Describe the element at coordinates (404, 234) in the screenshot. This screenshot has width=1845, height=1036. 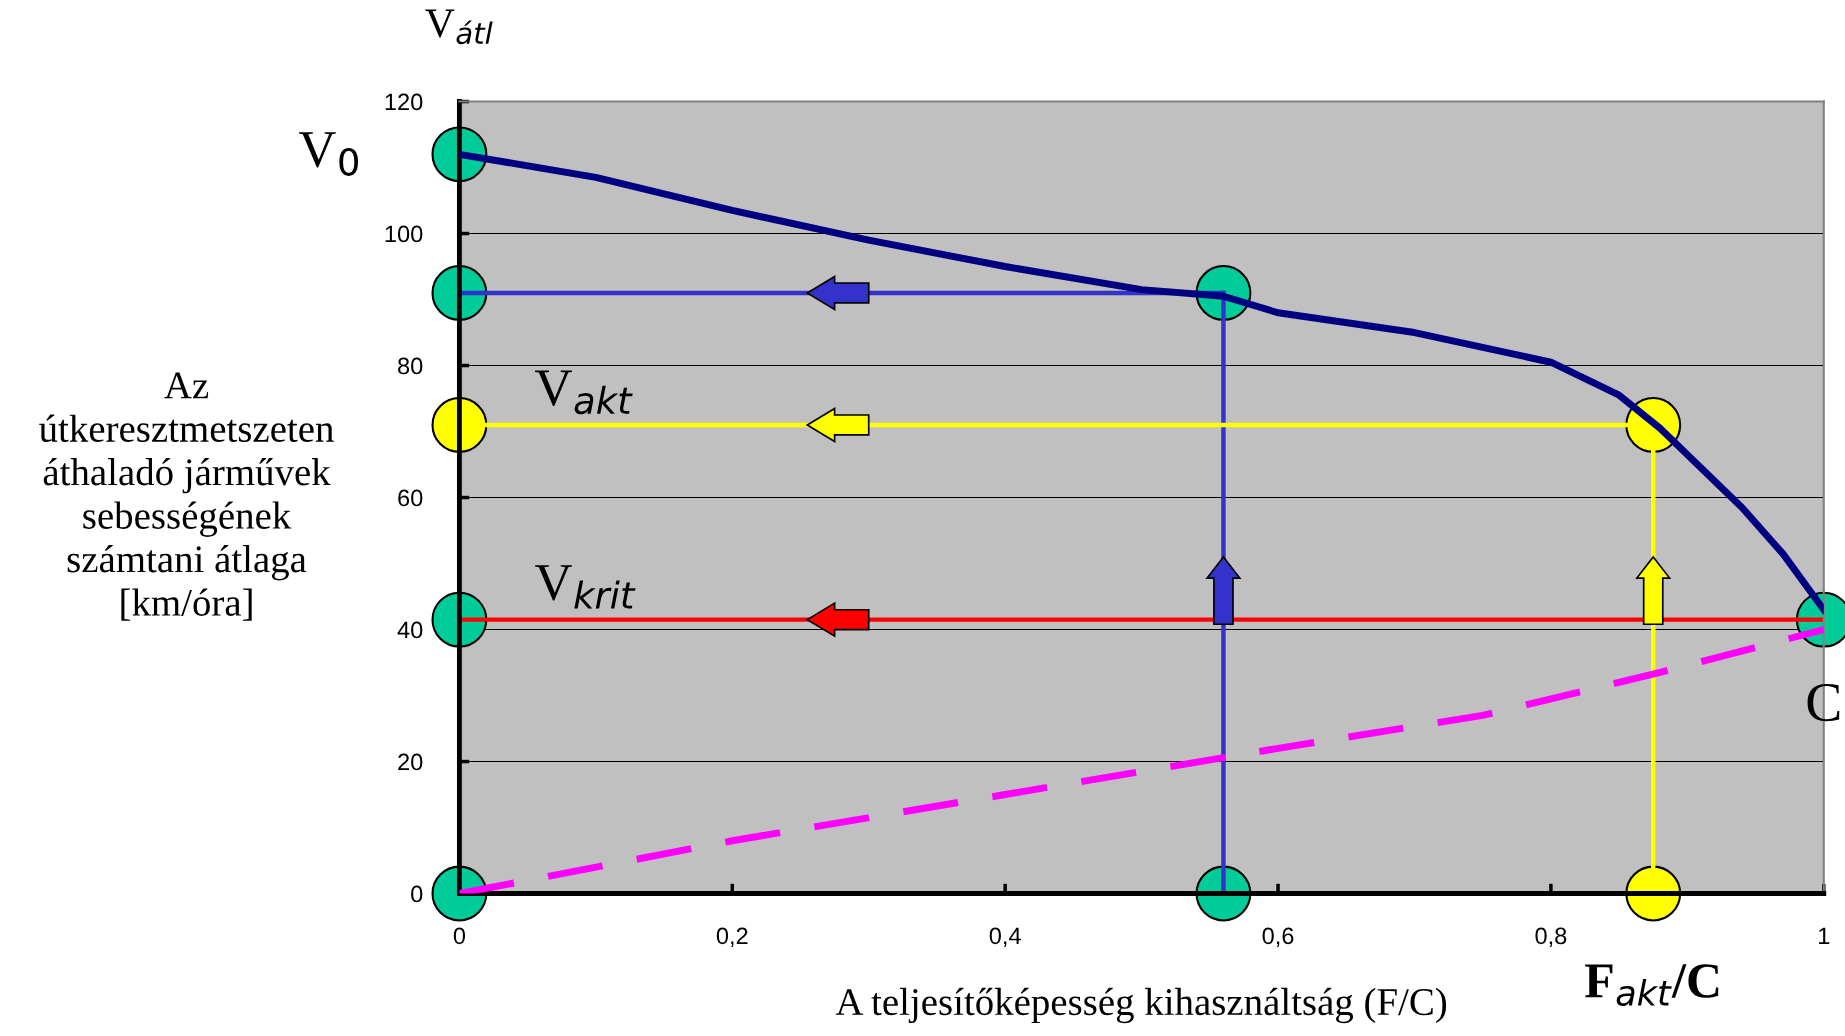
I see `y-tick-label: 100` at that location.